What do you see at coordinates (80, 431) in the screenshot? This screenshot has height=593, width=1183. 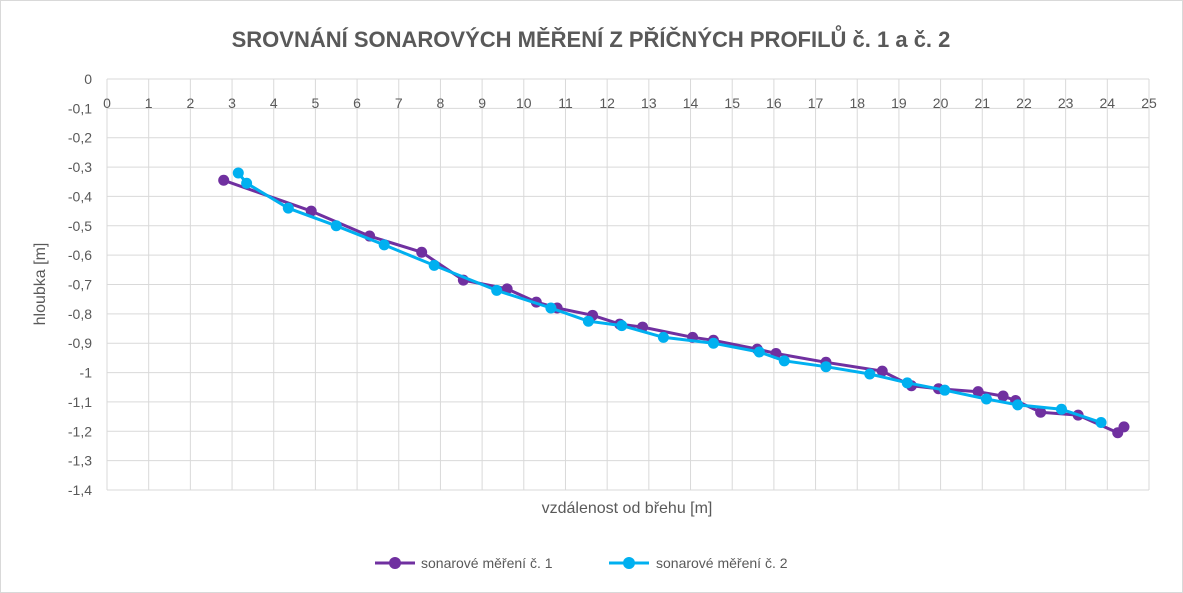 I see `y-tick-label: -1,2` at bounding box center [80, 431].